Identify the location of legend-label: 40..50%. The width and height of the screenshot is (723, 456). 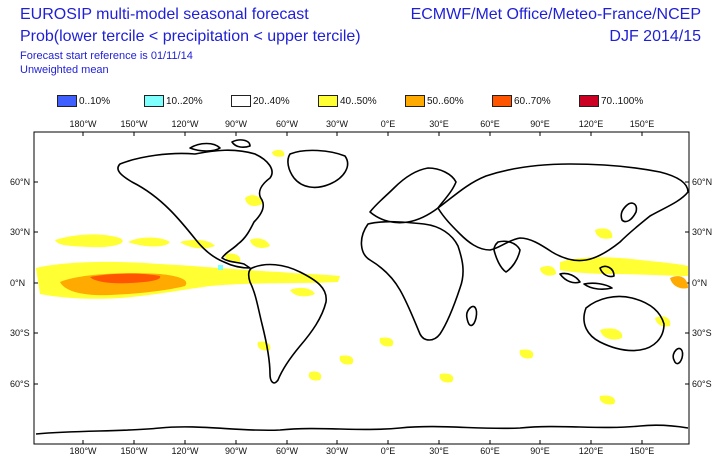
(358, 101).